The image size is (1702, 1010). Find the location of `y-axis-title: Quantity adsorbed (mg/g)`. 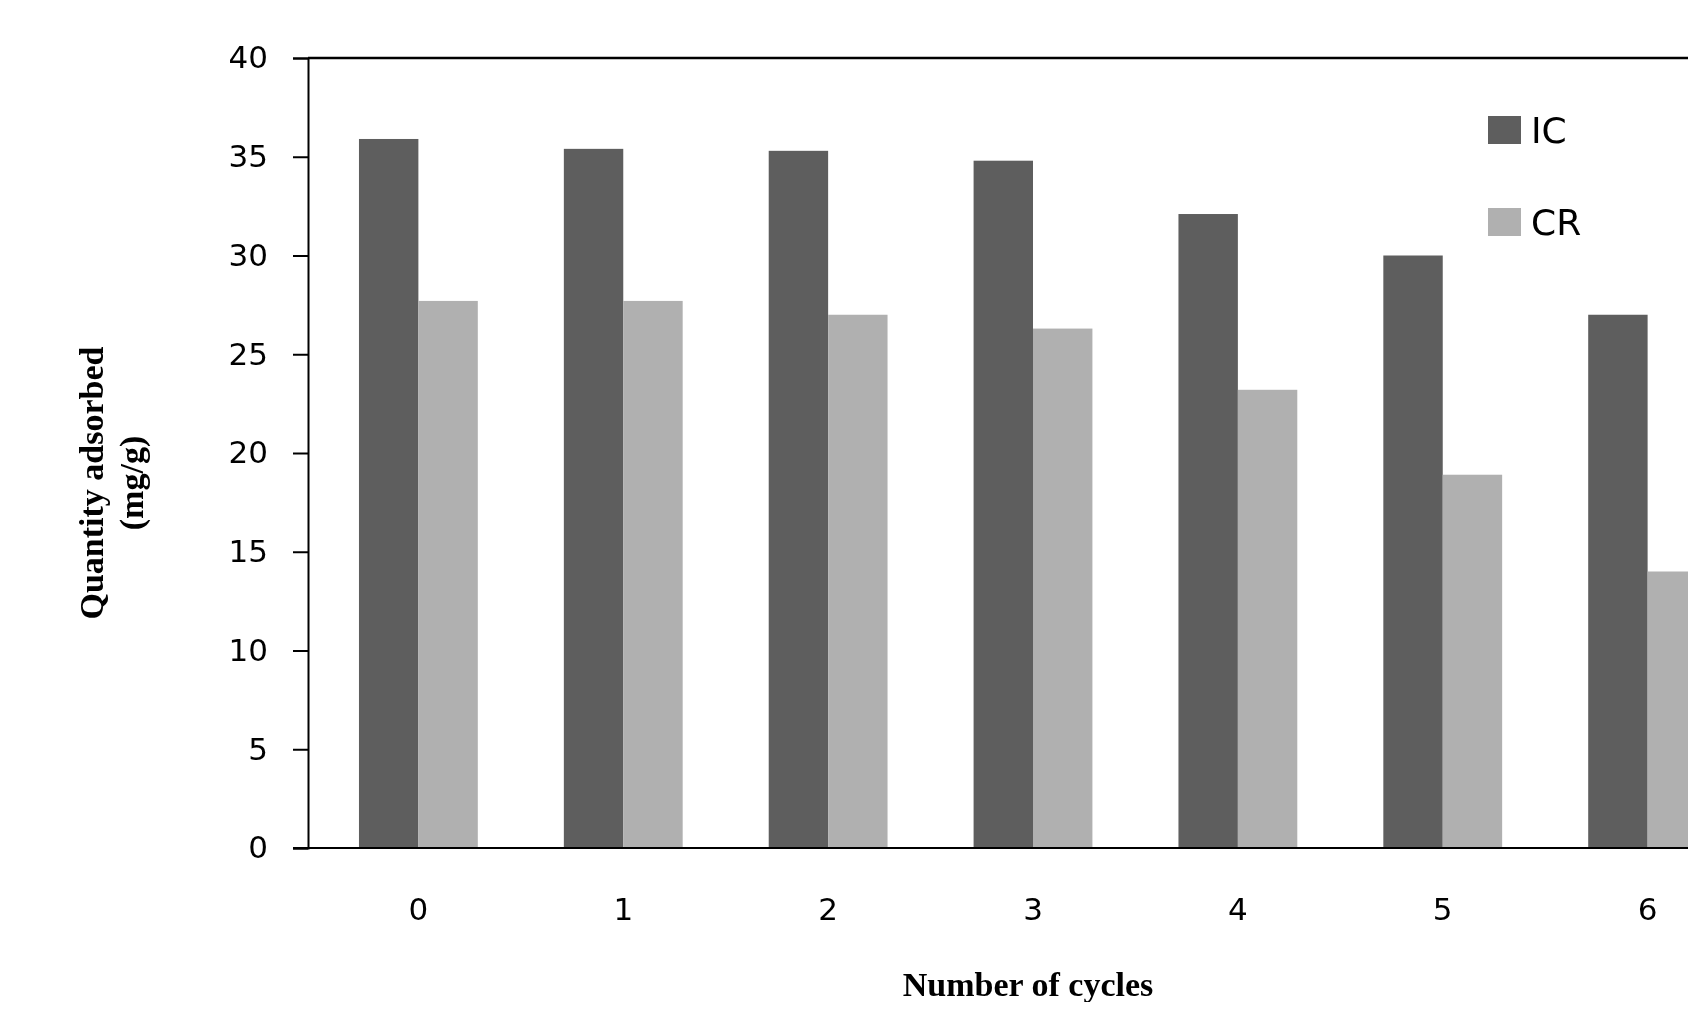

y-axis-title: Quantity adsorbed (mg/g) is located at coordinates (112, 483).